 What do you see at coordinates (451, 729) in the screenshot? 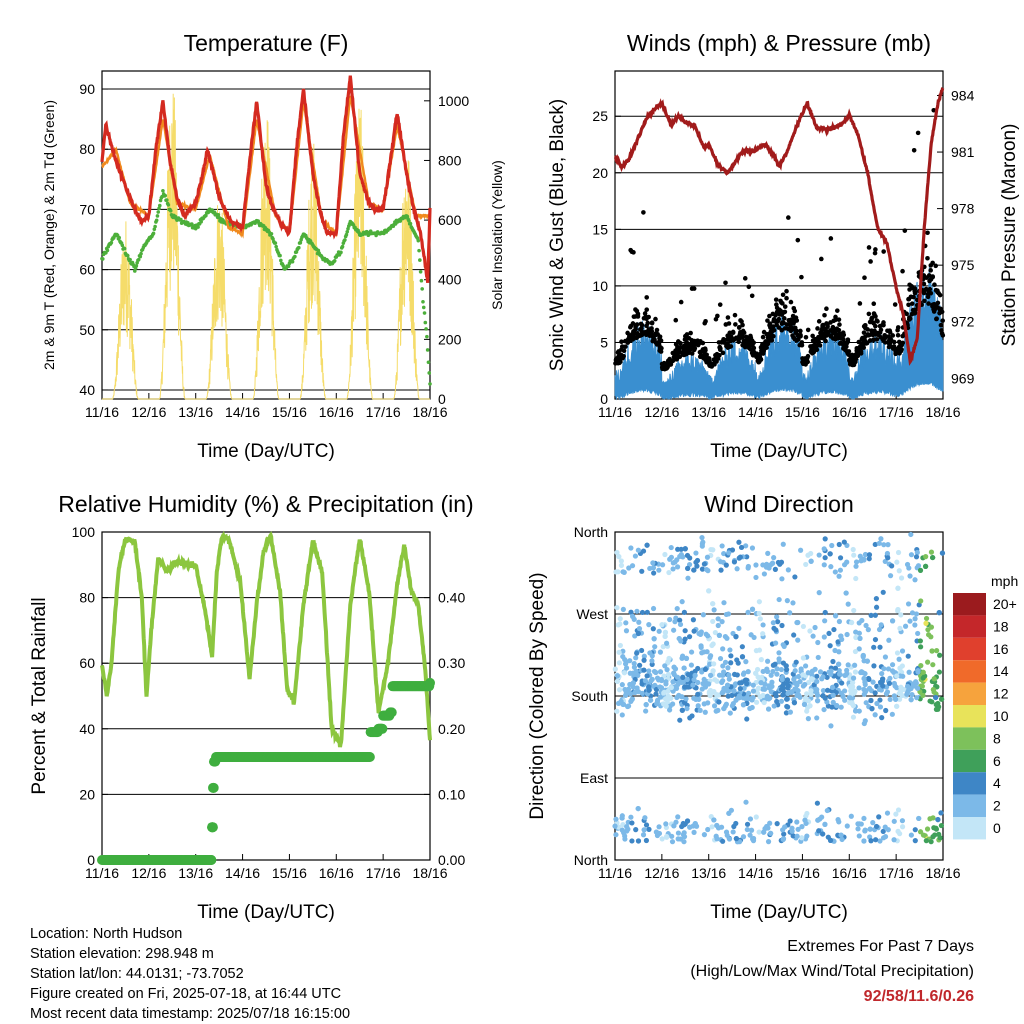
I see `y-right-tick-label: 0.20` at bounding box center [451, 729].